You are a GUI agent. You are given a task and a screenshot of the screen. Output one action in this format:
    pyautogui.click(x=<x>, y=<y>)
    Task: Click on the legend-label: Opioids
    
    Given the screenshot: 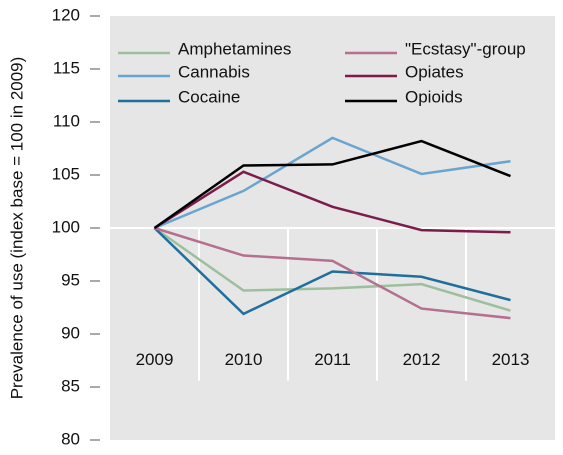 What is the action you would take?
    pyautogui.click(x=434, y=96)
    